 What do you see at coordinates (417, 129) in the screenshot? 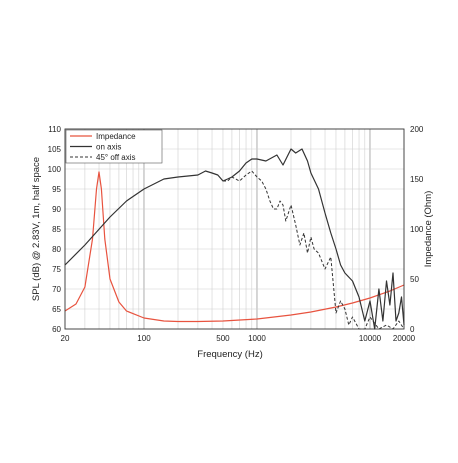
I see `y2-tick-label: 200` at bounding box center [417, 129].